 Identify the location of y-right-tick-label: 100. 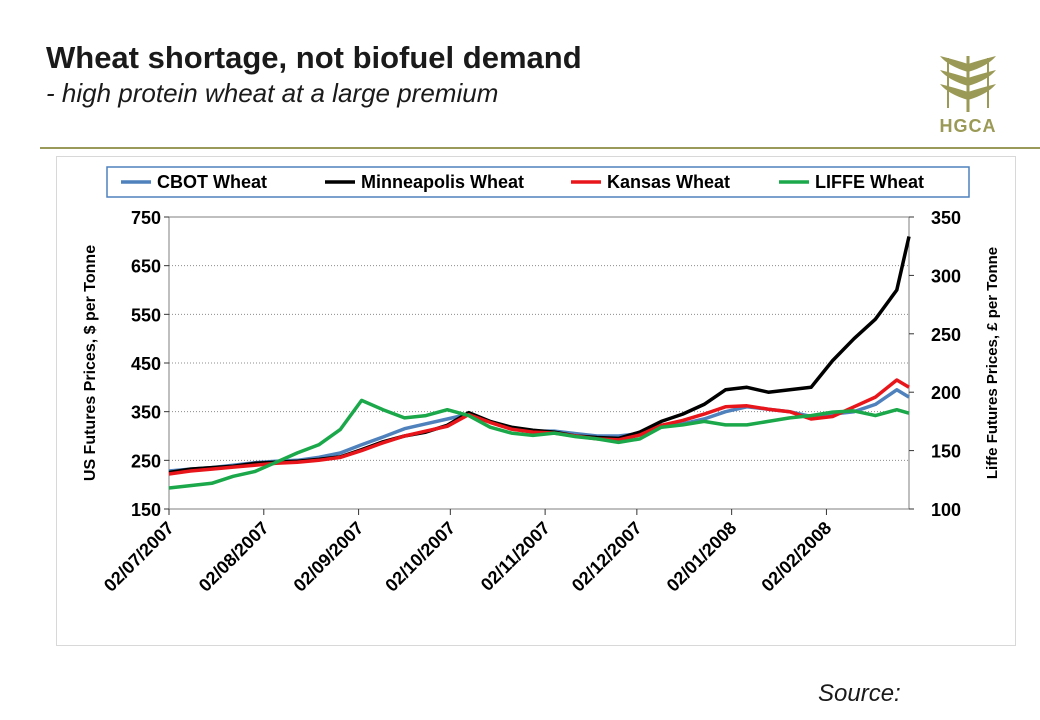
(946, 510).